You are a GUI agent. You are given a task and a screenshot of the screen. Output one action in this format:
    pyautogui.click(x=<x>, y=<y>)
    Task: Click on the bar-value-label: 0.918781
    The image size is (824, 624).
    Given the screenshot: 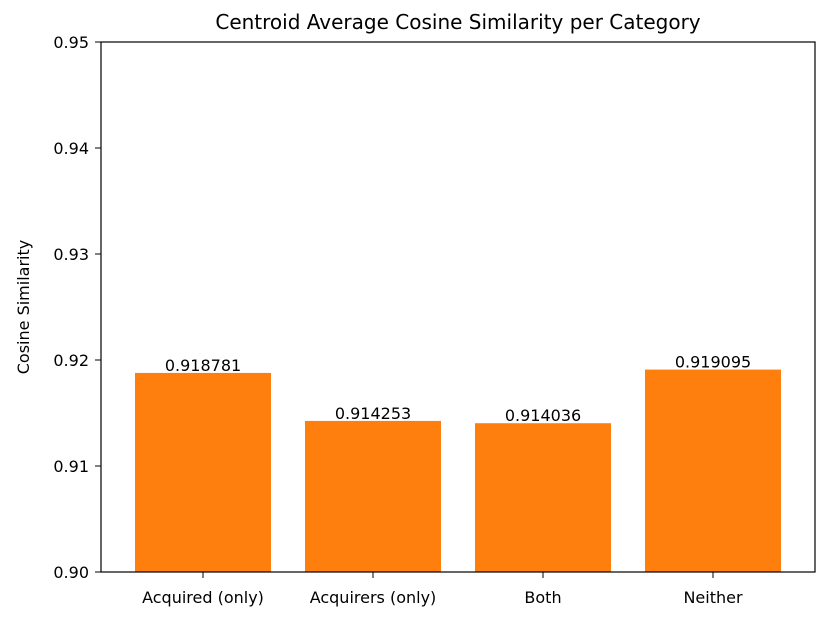 What is the action you would take?
    pyautogui.click(x=203, y=365)
    